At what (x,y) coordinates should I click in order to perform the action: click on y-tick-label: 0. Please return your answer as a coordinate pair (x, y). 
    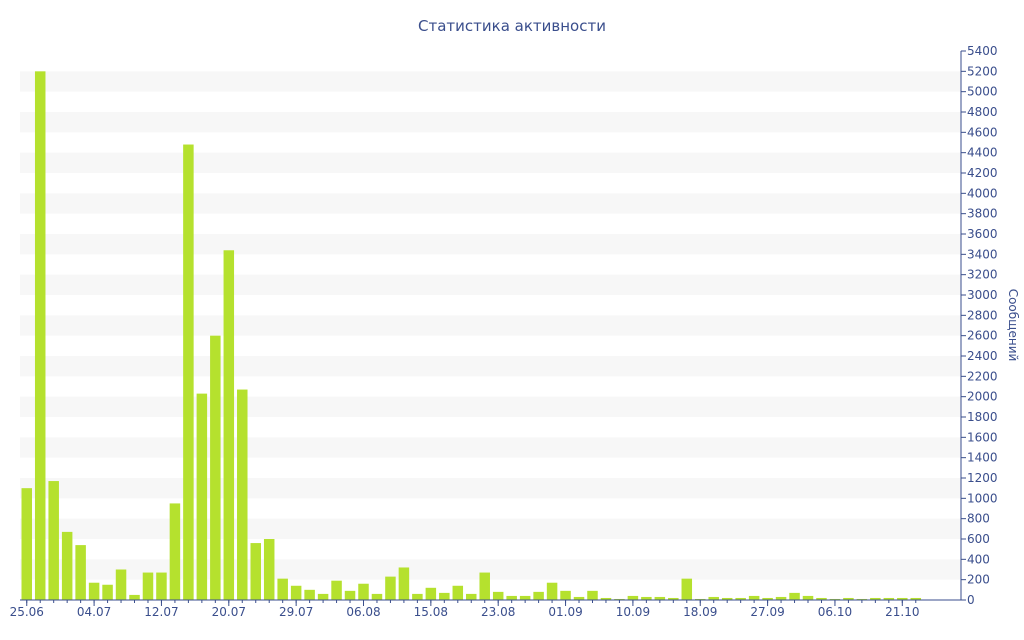
    Looking at the image, I should click on (971, 600).